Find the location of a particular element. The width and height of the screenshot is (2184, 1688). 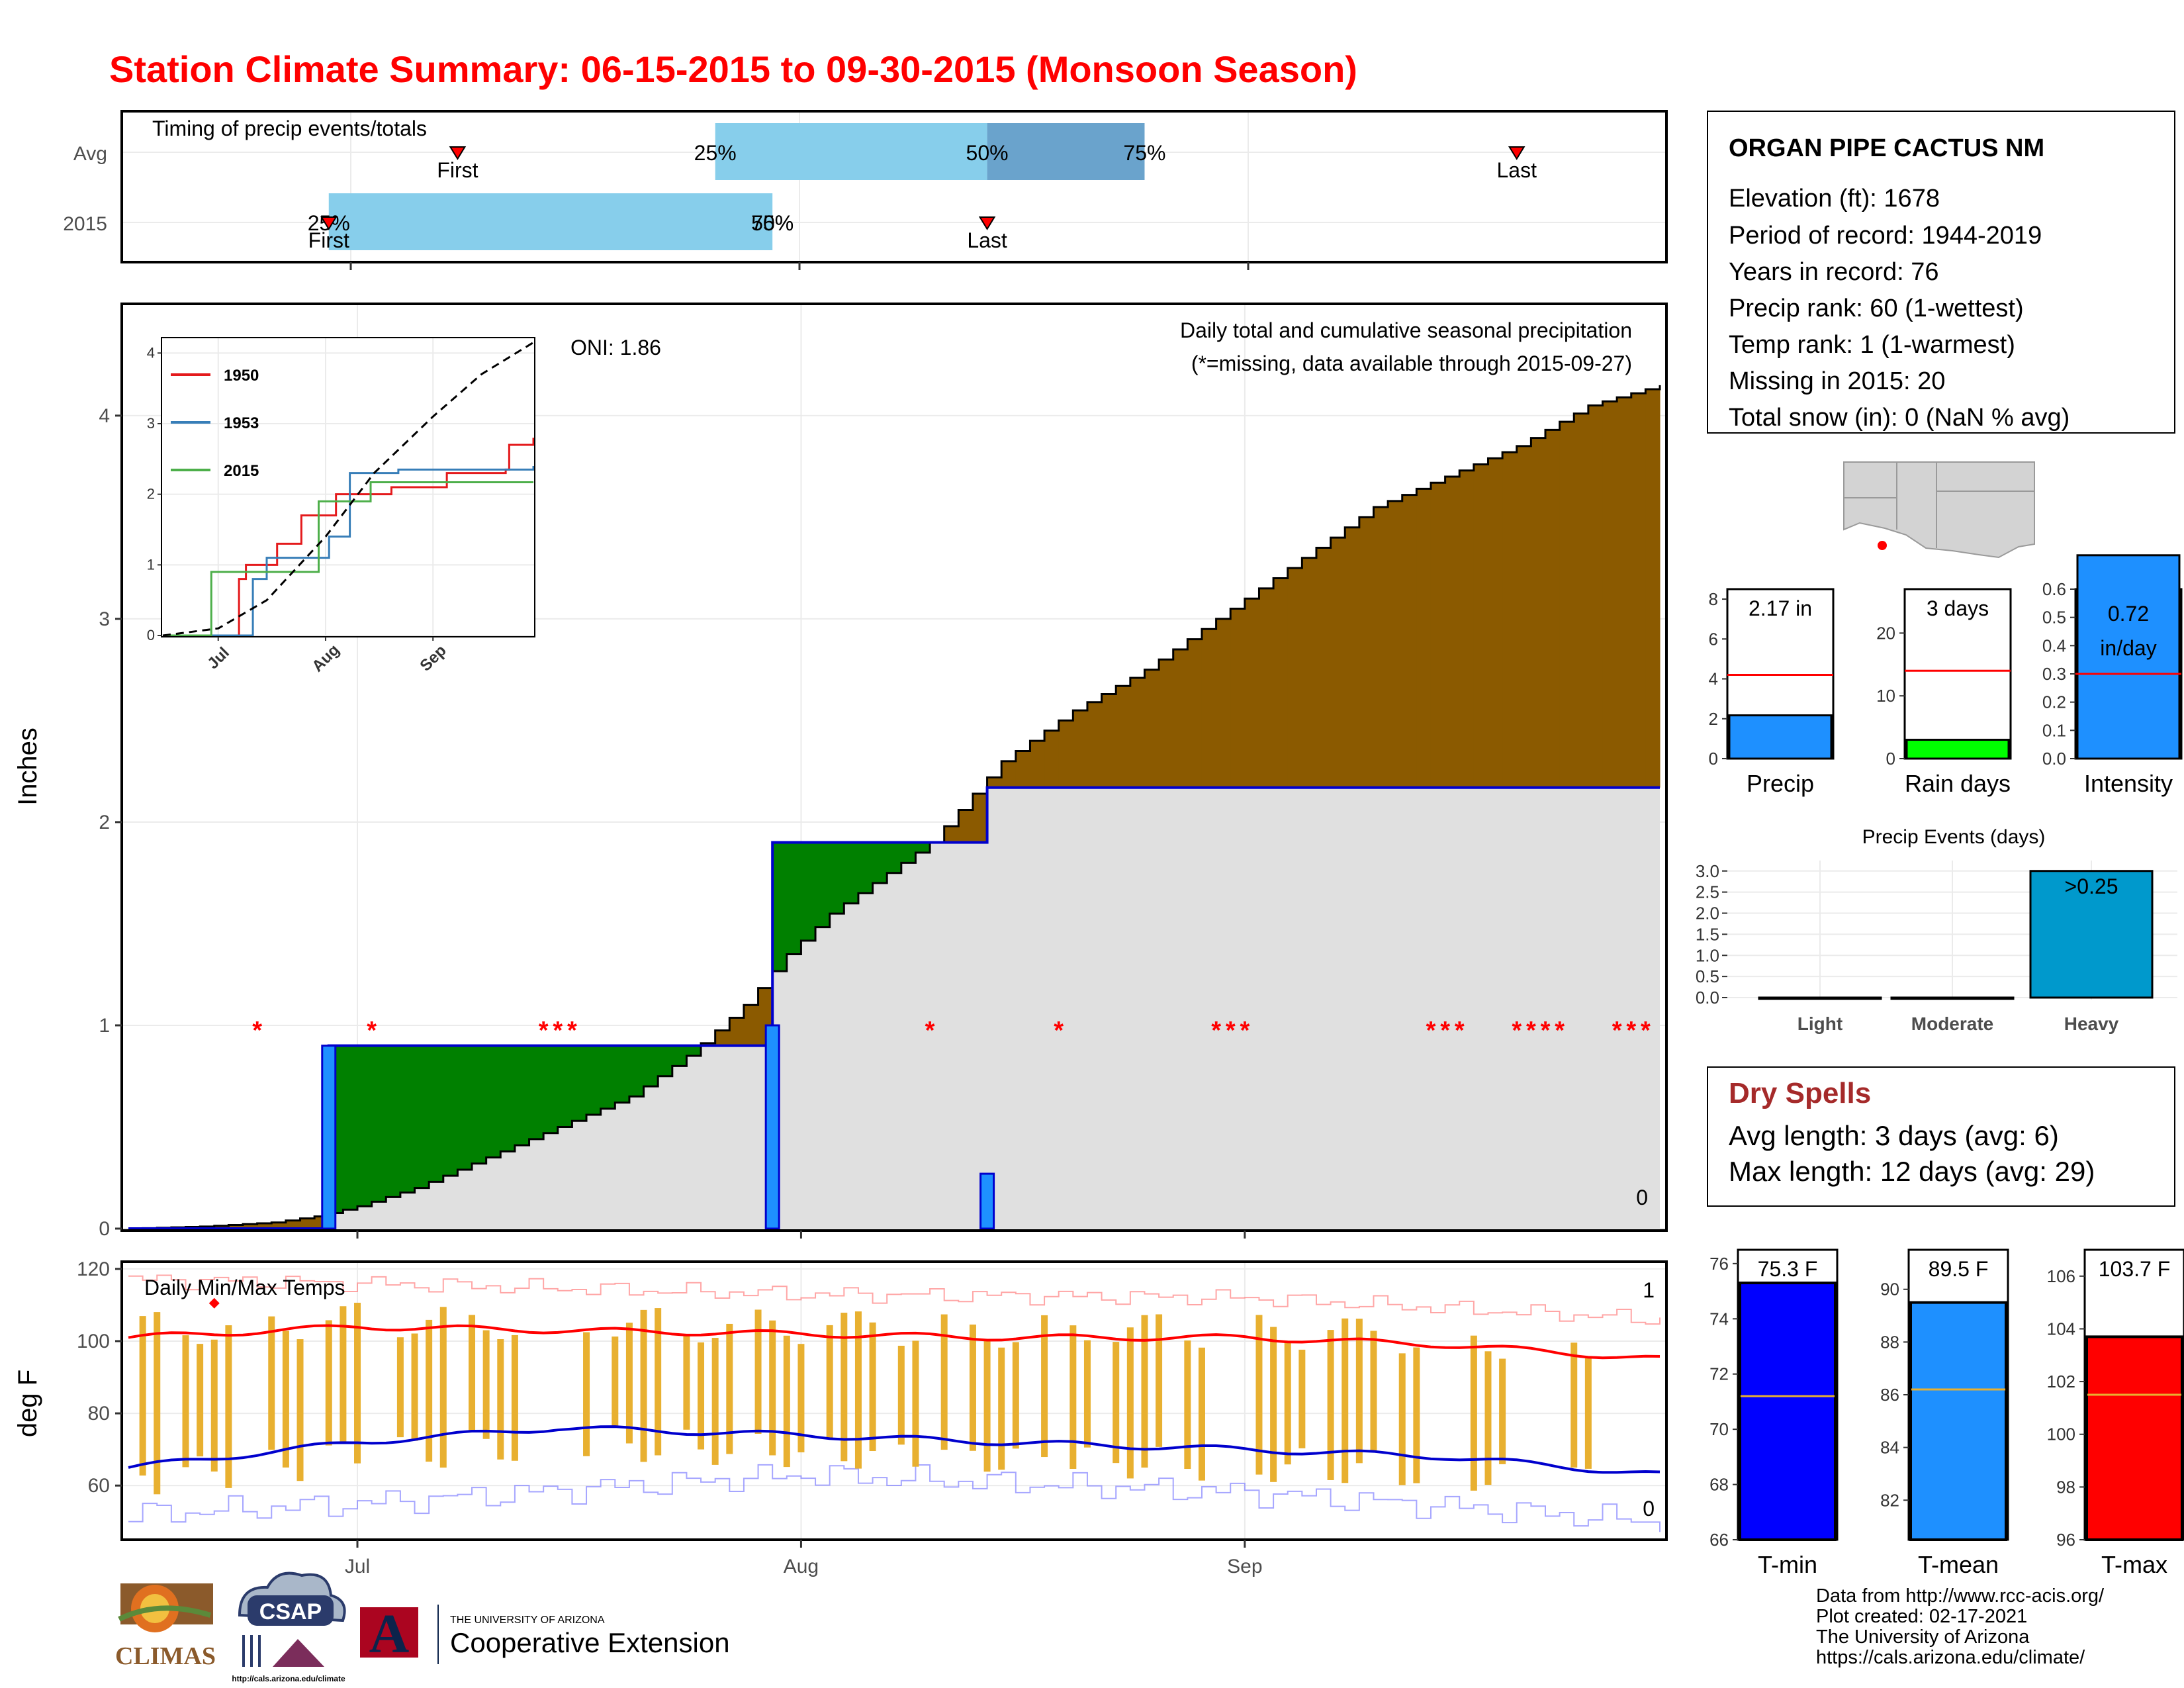

temp-count-high: 1 is located at coordinates (1649, 1290).